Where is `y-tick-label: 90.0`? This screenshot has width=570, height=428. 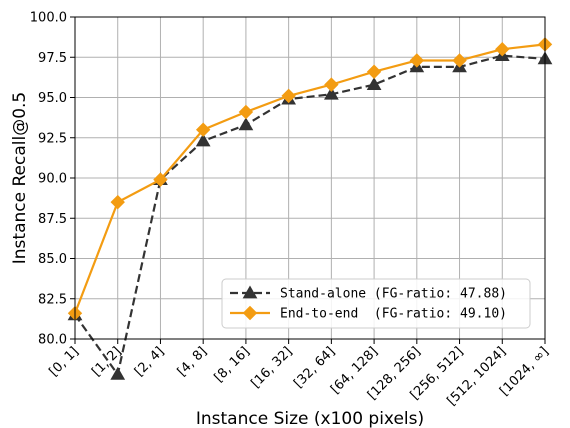
y-tick-label: 90.0 is located at coordinates (52, 179).